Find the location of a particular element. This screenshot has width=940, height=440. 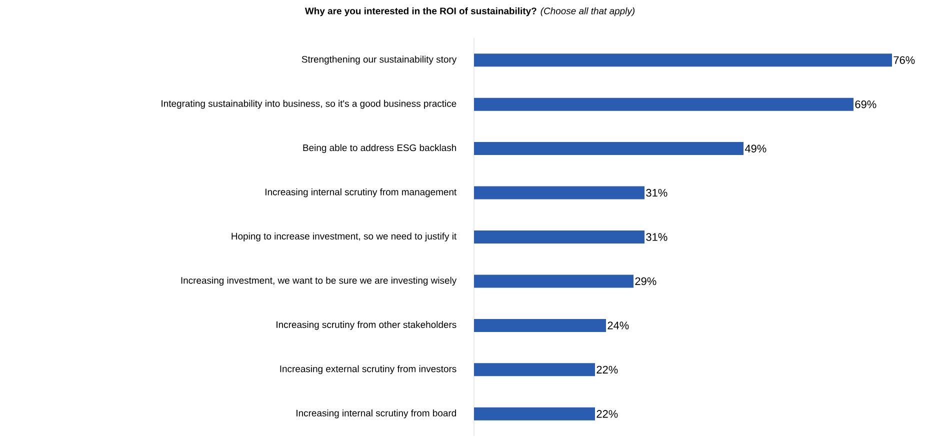

y-tick-label: Being able to address ESG backlash is located at coordinates (379, 148).